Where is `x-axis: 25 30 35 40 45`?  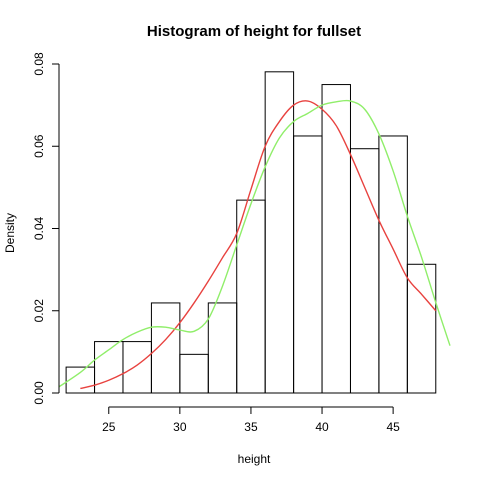
x-axis: 25 30 35 40 45 is located at coordinates (251, 420).